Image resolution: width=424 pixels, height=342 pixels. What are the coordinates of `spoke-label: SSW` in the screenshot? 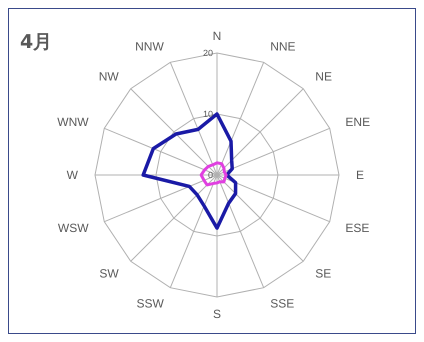 It's located at (150, 303).